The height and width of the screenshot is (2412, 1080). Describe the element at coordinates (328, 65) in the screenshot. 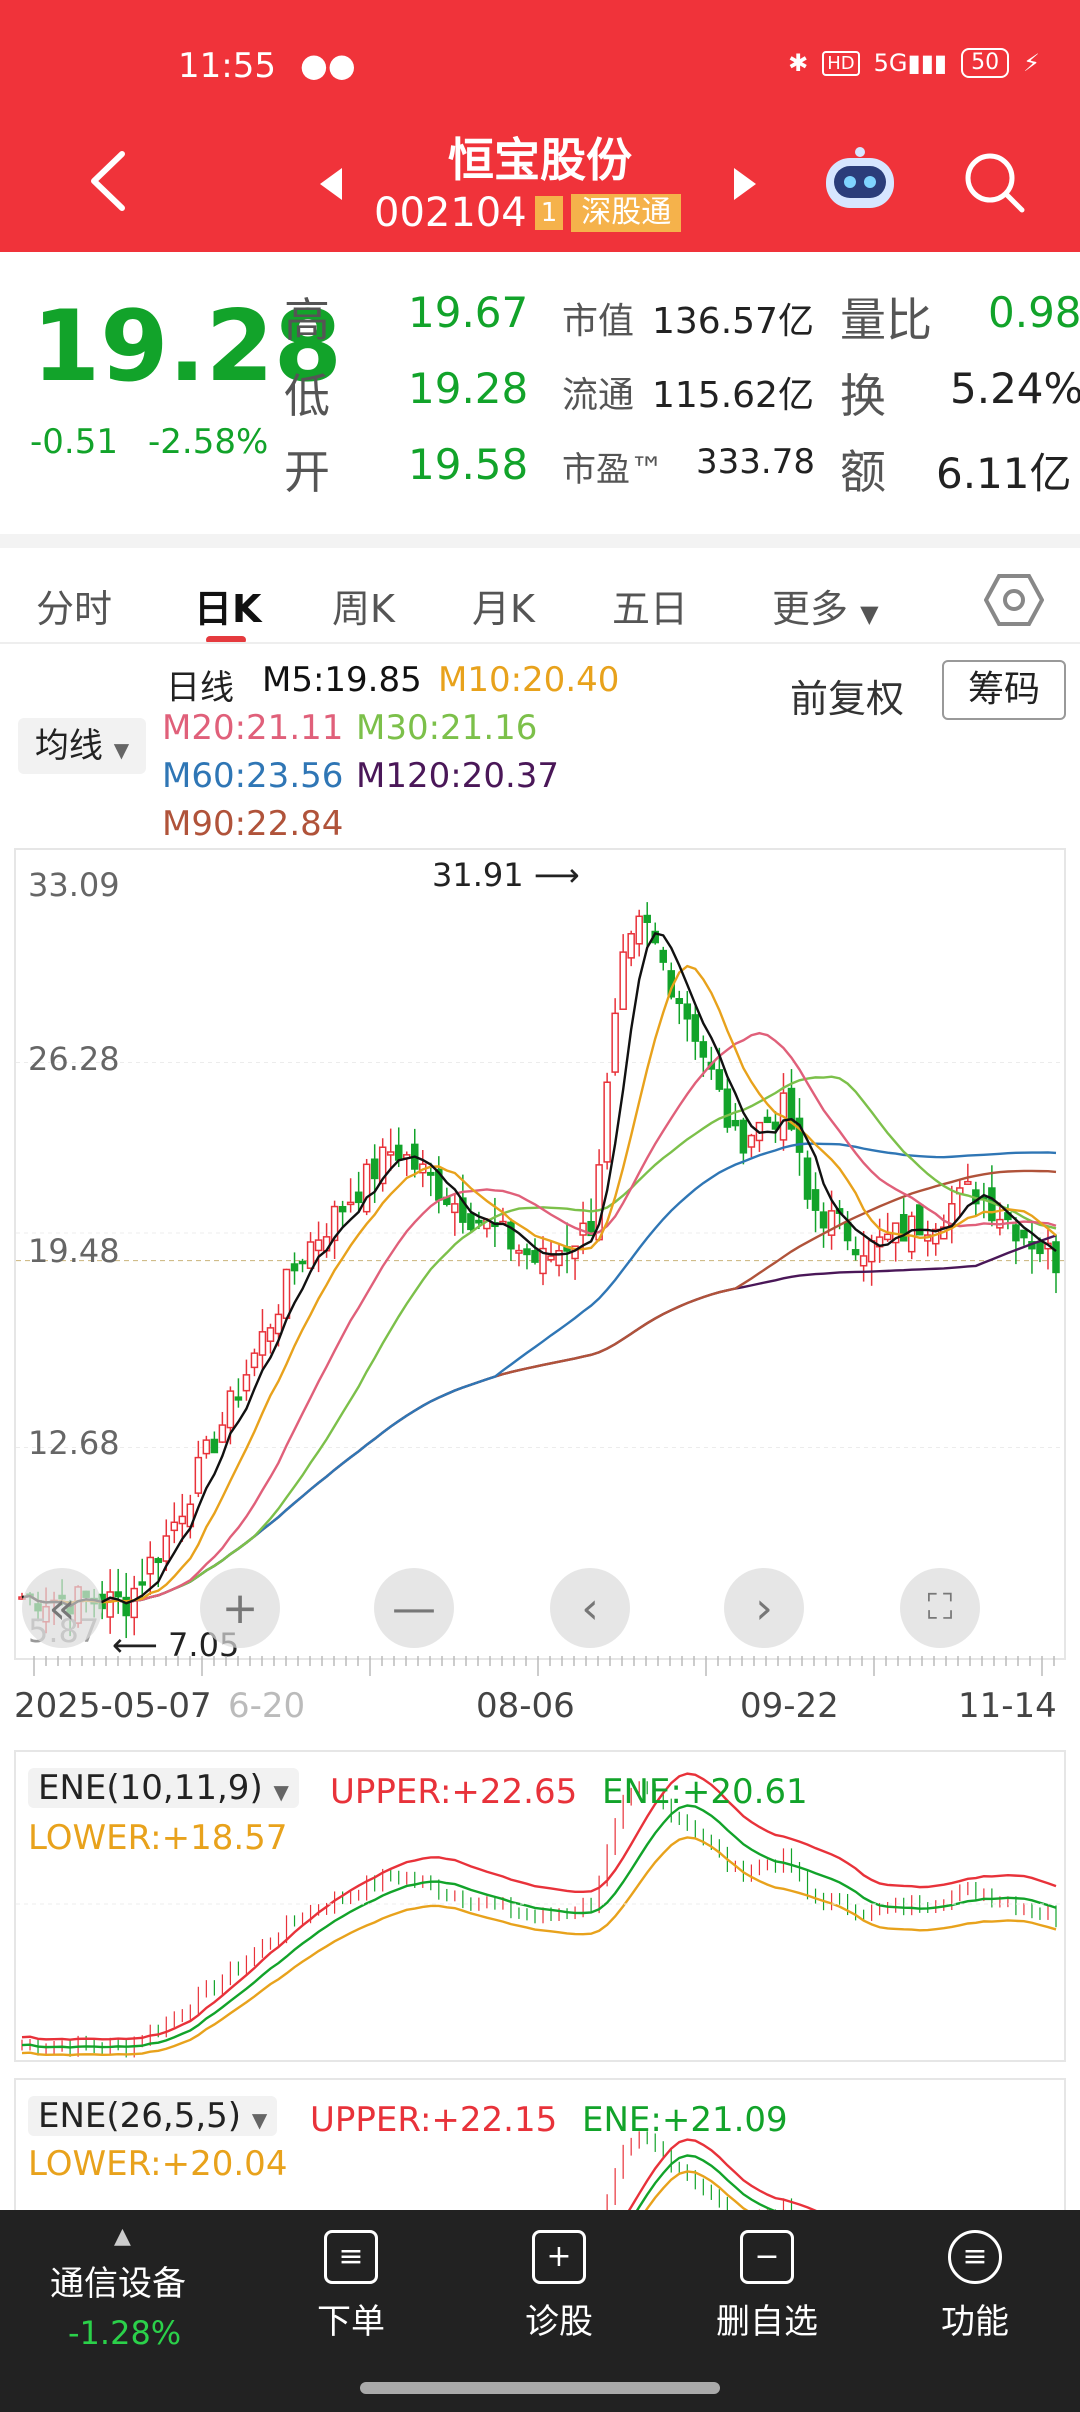

I see `wechat-icon: ●●` at that location.